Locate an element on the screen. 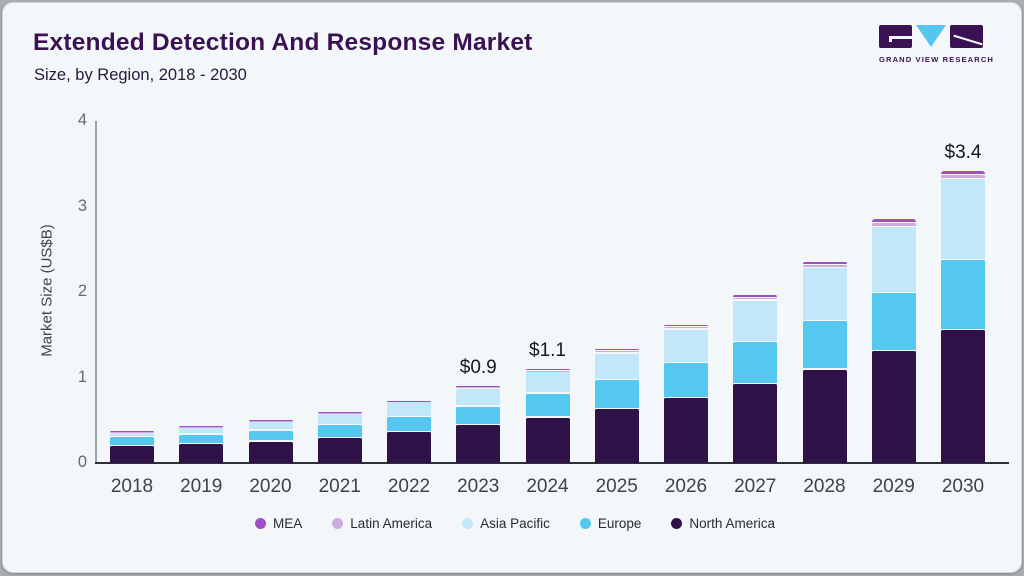 The height and width of the screenshot is (576, 1024). bar-segment-latin-america-2019 is located at coordinates (201, 427).